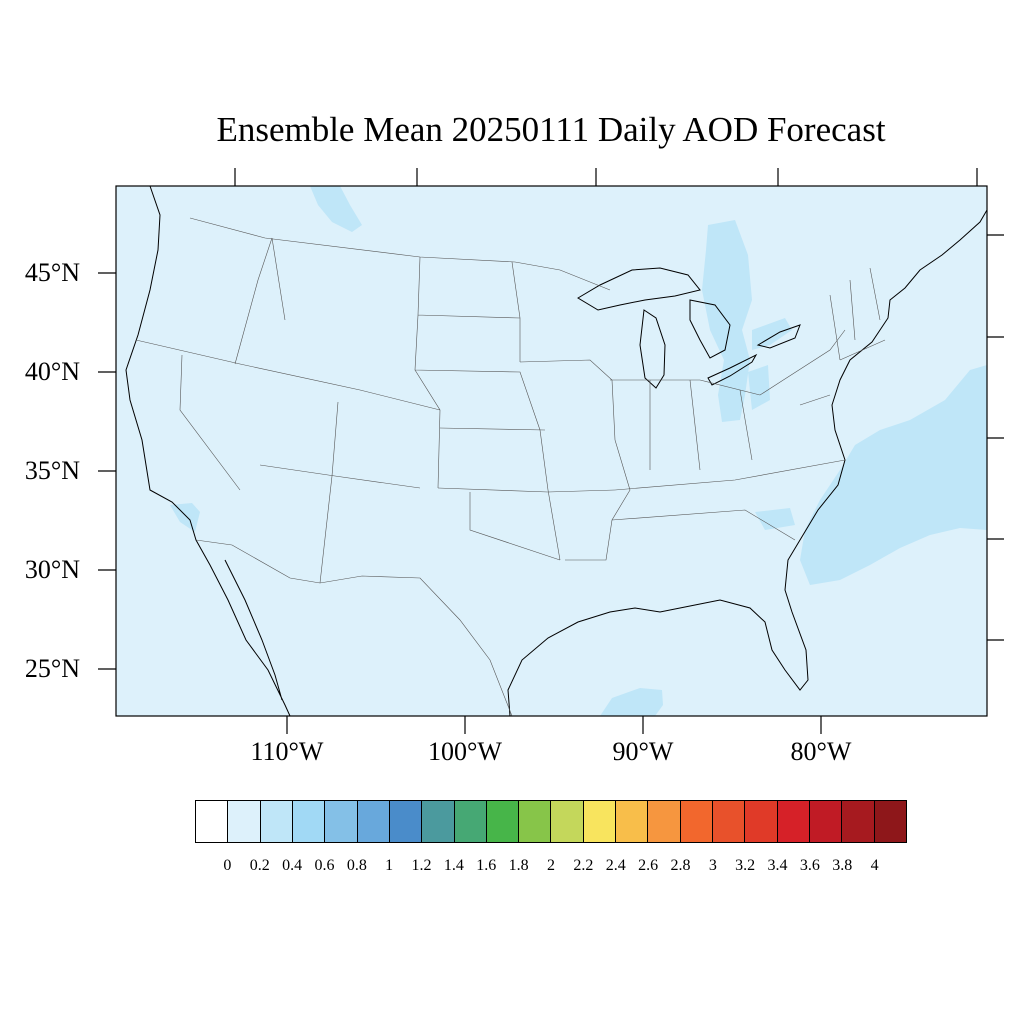 This screenshot has height=1024, width=1024. Describe the element at coordinates (292, 865) in the screenshot. I see `colorbar-tick-label: 0.4` at that location.